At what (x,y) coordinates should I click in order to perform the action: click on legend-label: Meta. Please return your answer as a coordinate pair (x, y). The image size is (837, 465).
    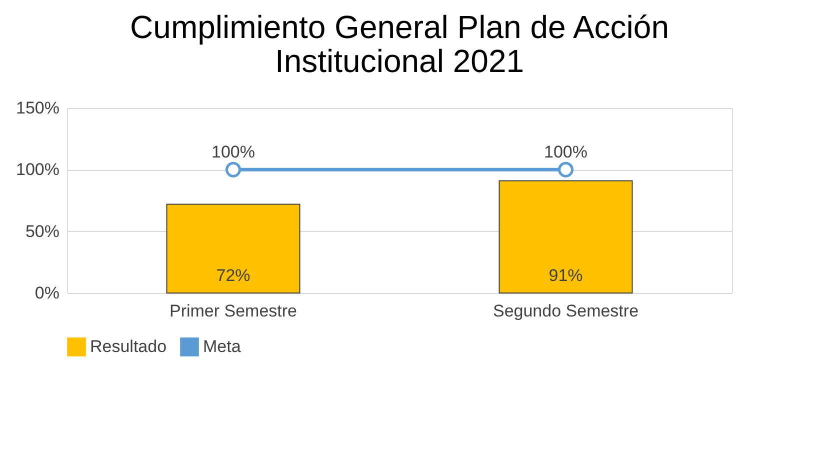
    Looking at the image, I should click on (222, 346).